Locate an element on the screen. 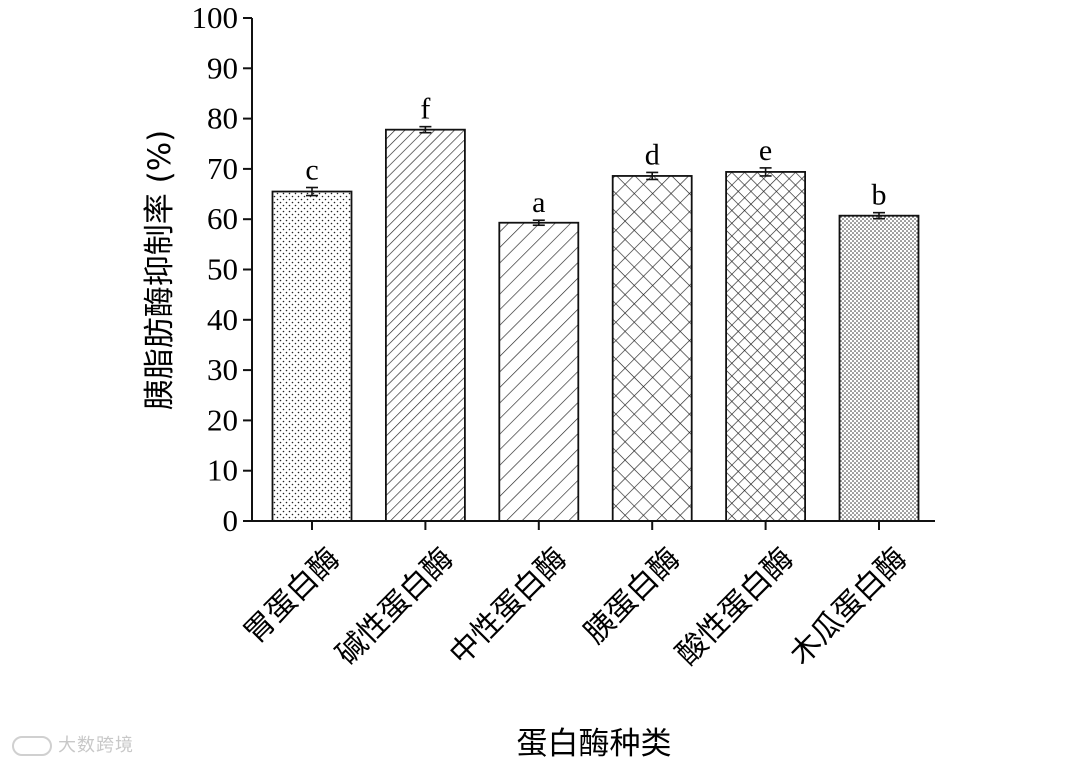 This screenshot has height=765, width=1080. x-tick-label-2: 碱性蛋白酶 is located at coordinates (395, 606).